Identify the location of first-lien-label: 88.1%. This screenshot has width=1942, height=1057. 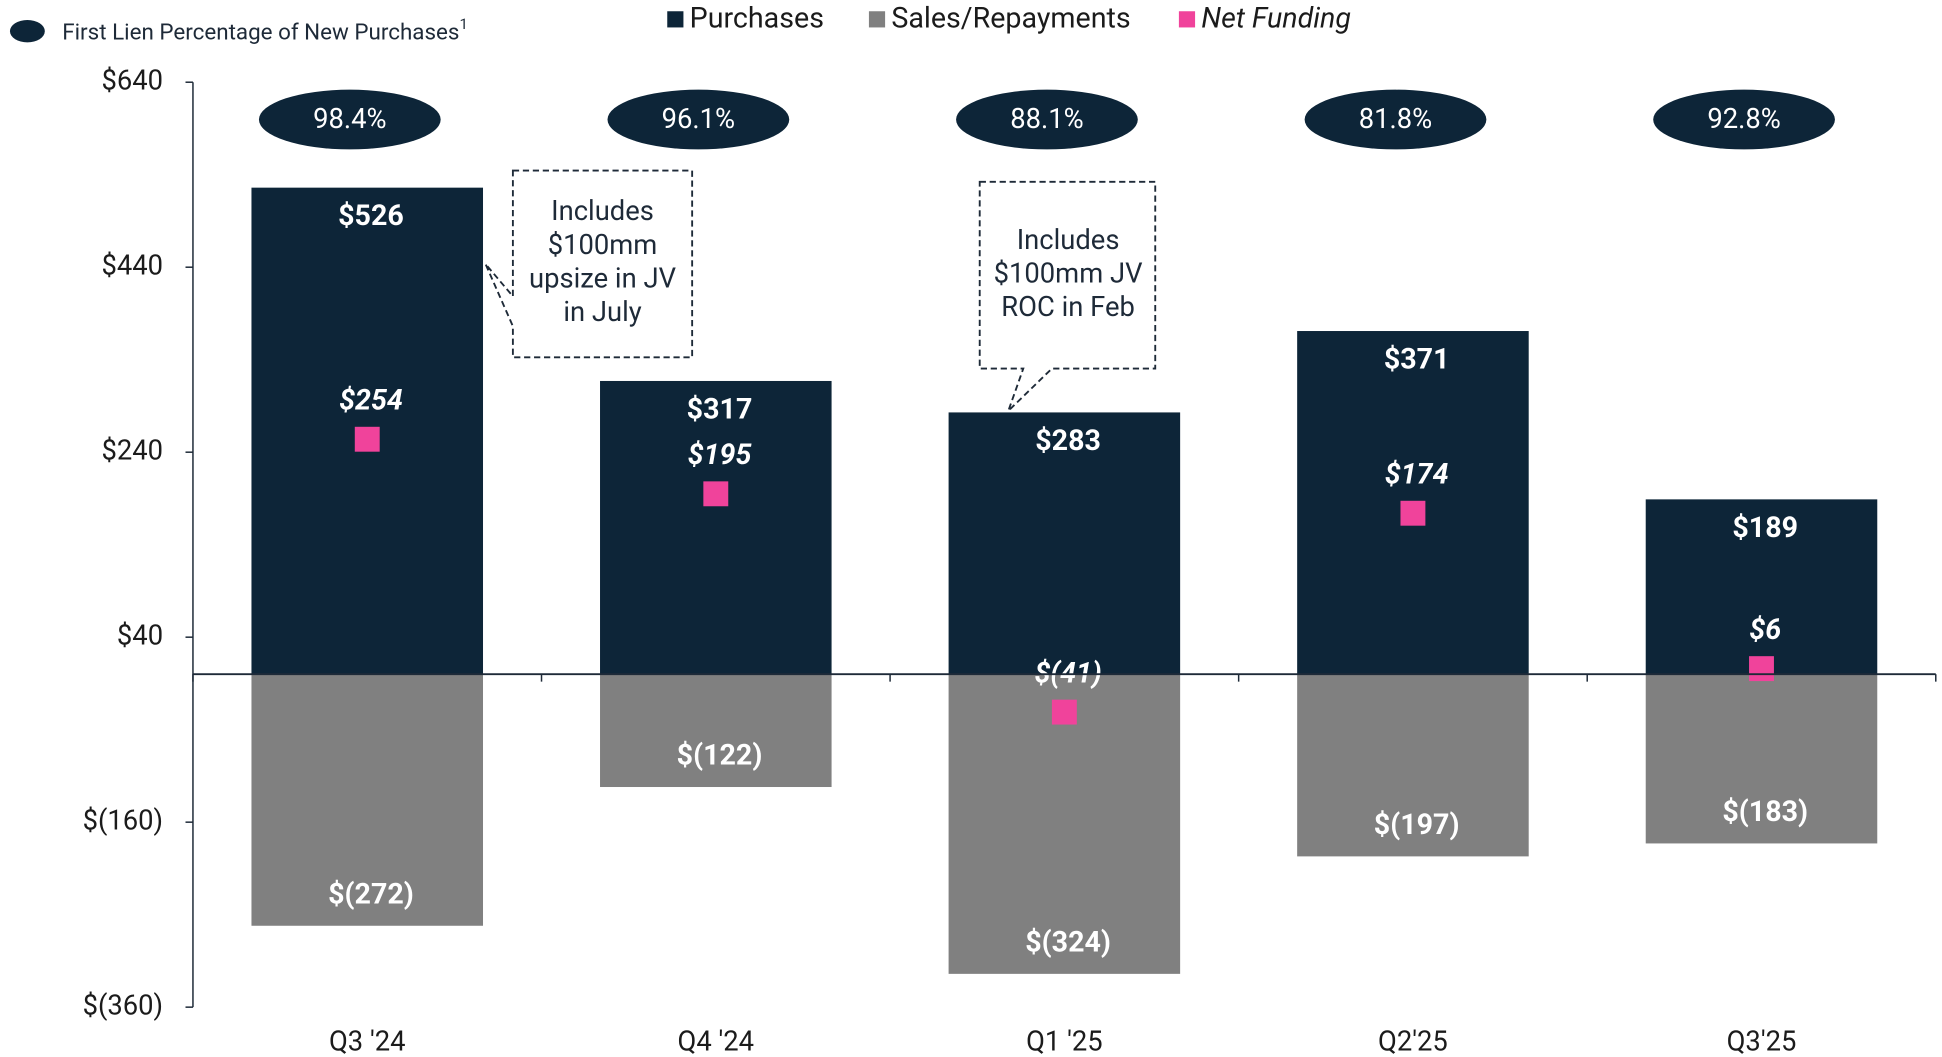
(1046, 119).